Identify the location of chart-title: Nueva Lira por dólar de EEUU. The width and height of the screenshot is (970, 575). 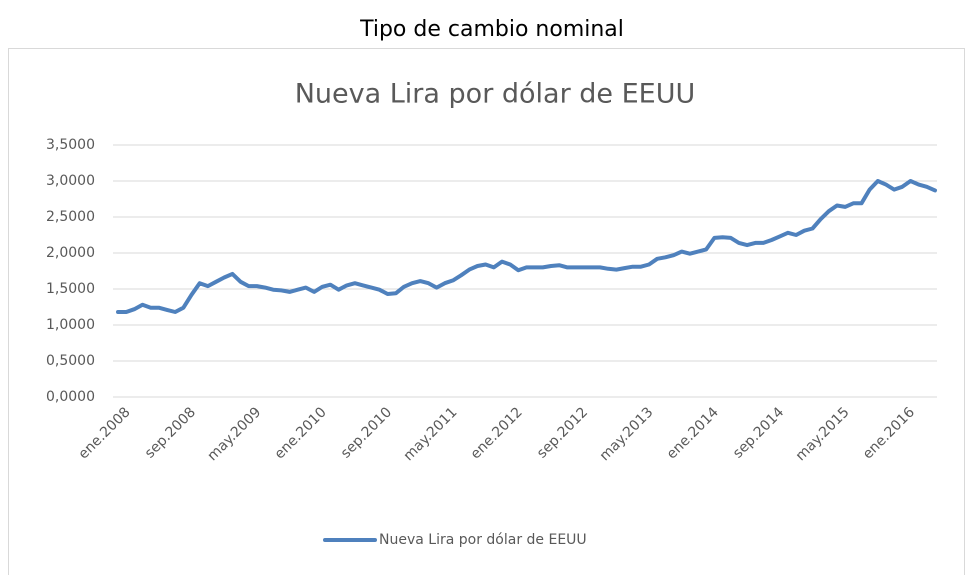
(495, 94).